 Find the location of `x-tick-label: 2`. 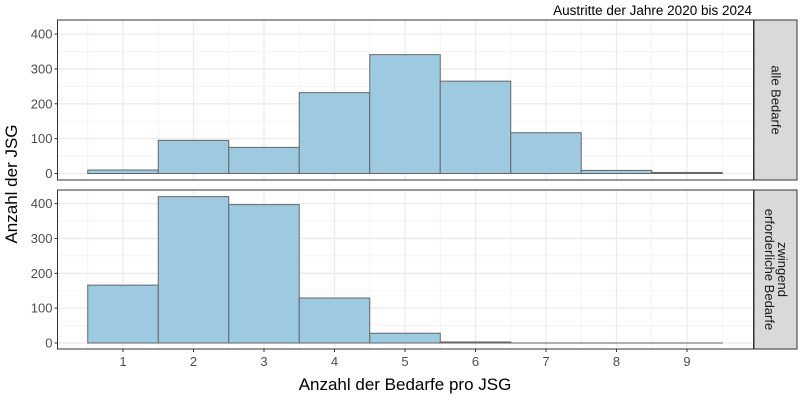

x-tick-label: 2 is located at coordinates (193, 361).